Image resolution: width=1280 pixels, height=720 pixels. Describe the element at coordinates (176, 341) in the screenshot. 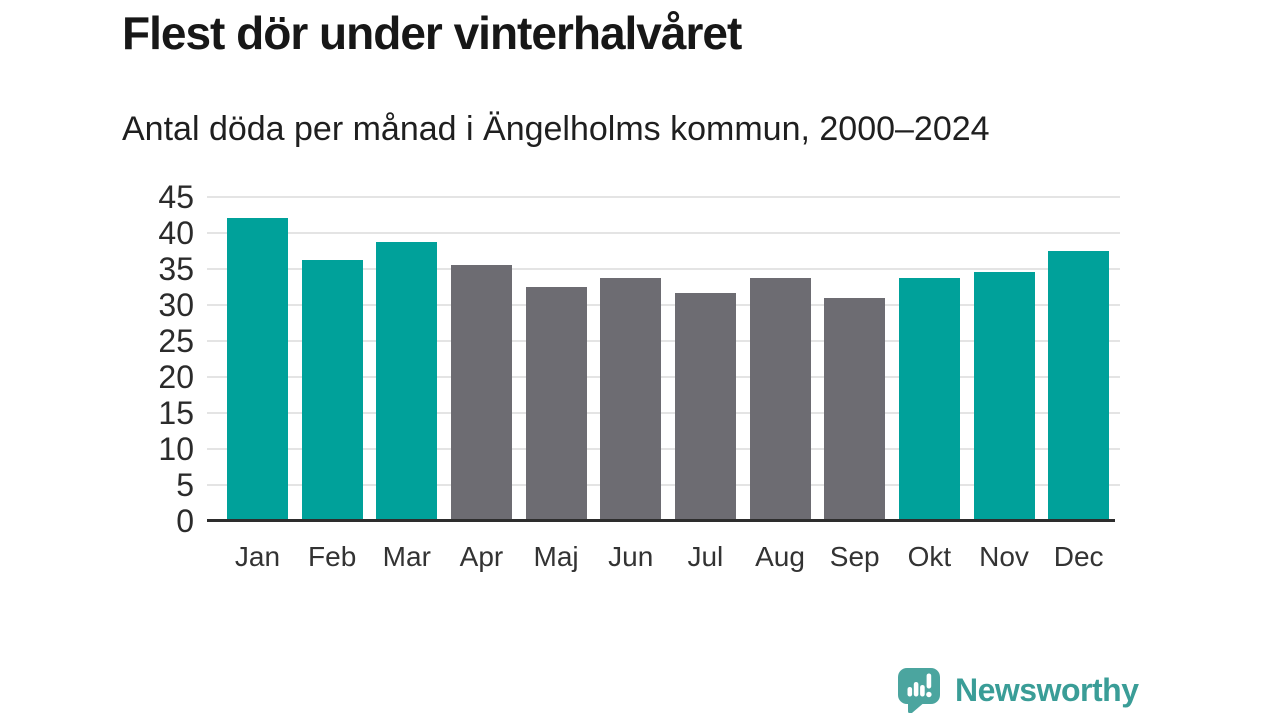

I see `y-tick-label-25: 25` at that location.